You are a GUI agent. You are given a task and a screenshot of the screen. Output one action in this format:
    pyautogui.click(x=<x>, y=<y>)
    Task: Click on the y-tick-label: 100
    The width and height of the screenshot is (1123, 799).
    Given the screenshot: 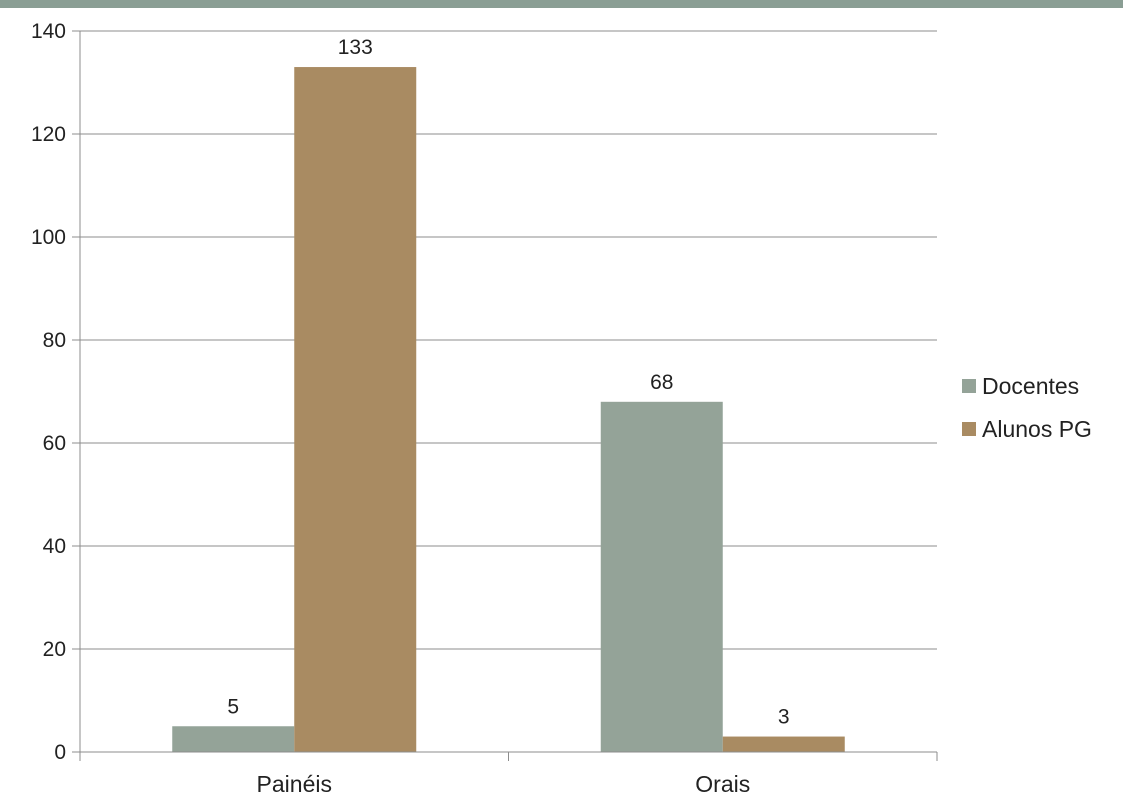 What is the action you would take?
    pyautogui.click(x=48, y=237)
    